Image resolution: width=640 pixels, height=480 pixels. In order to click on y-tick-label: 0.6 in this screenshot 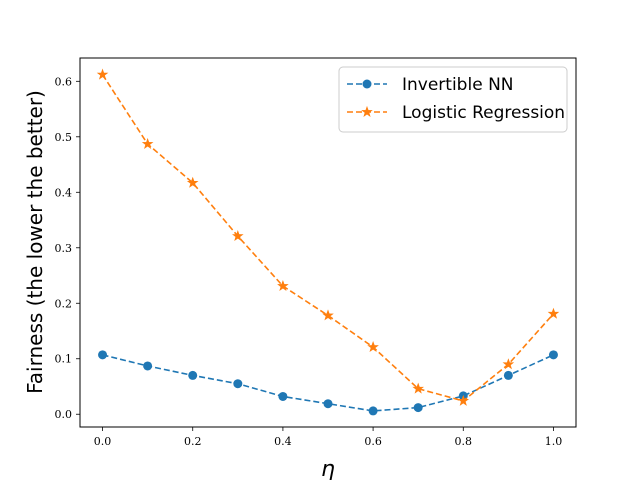, I will do `click(64, 81)`.